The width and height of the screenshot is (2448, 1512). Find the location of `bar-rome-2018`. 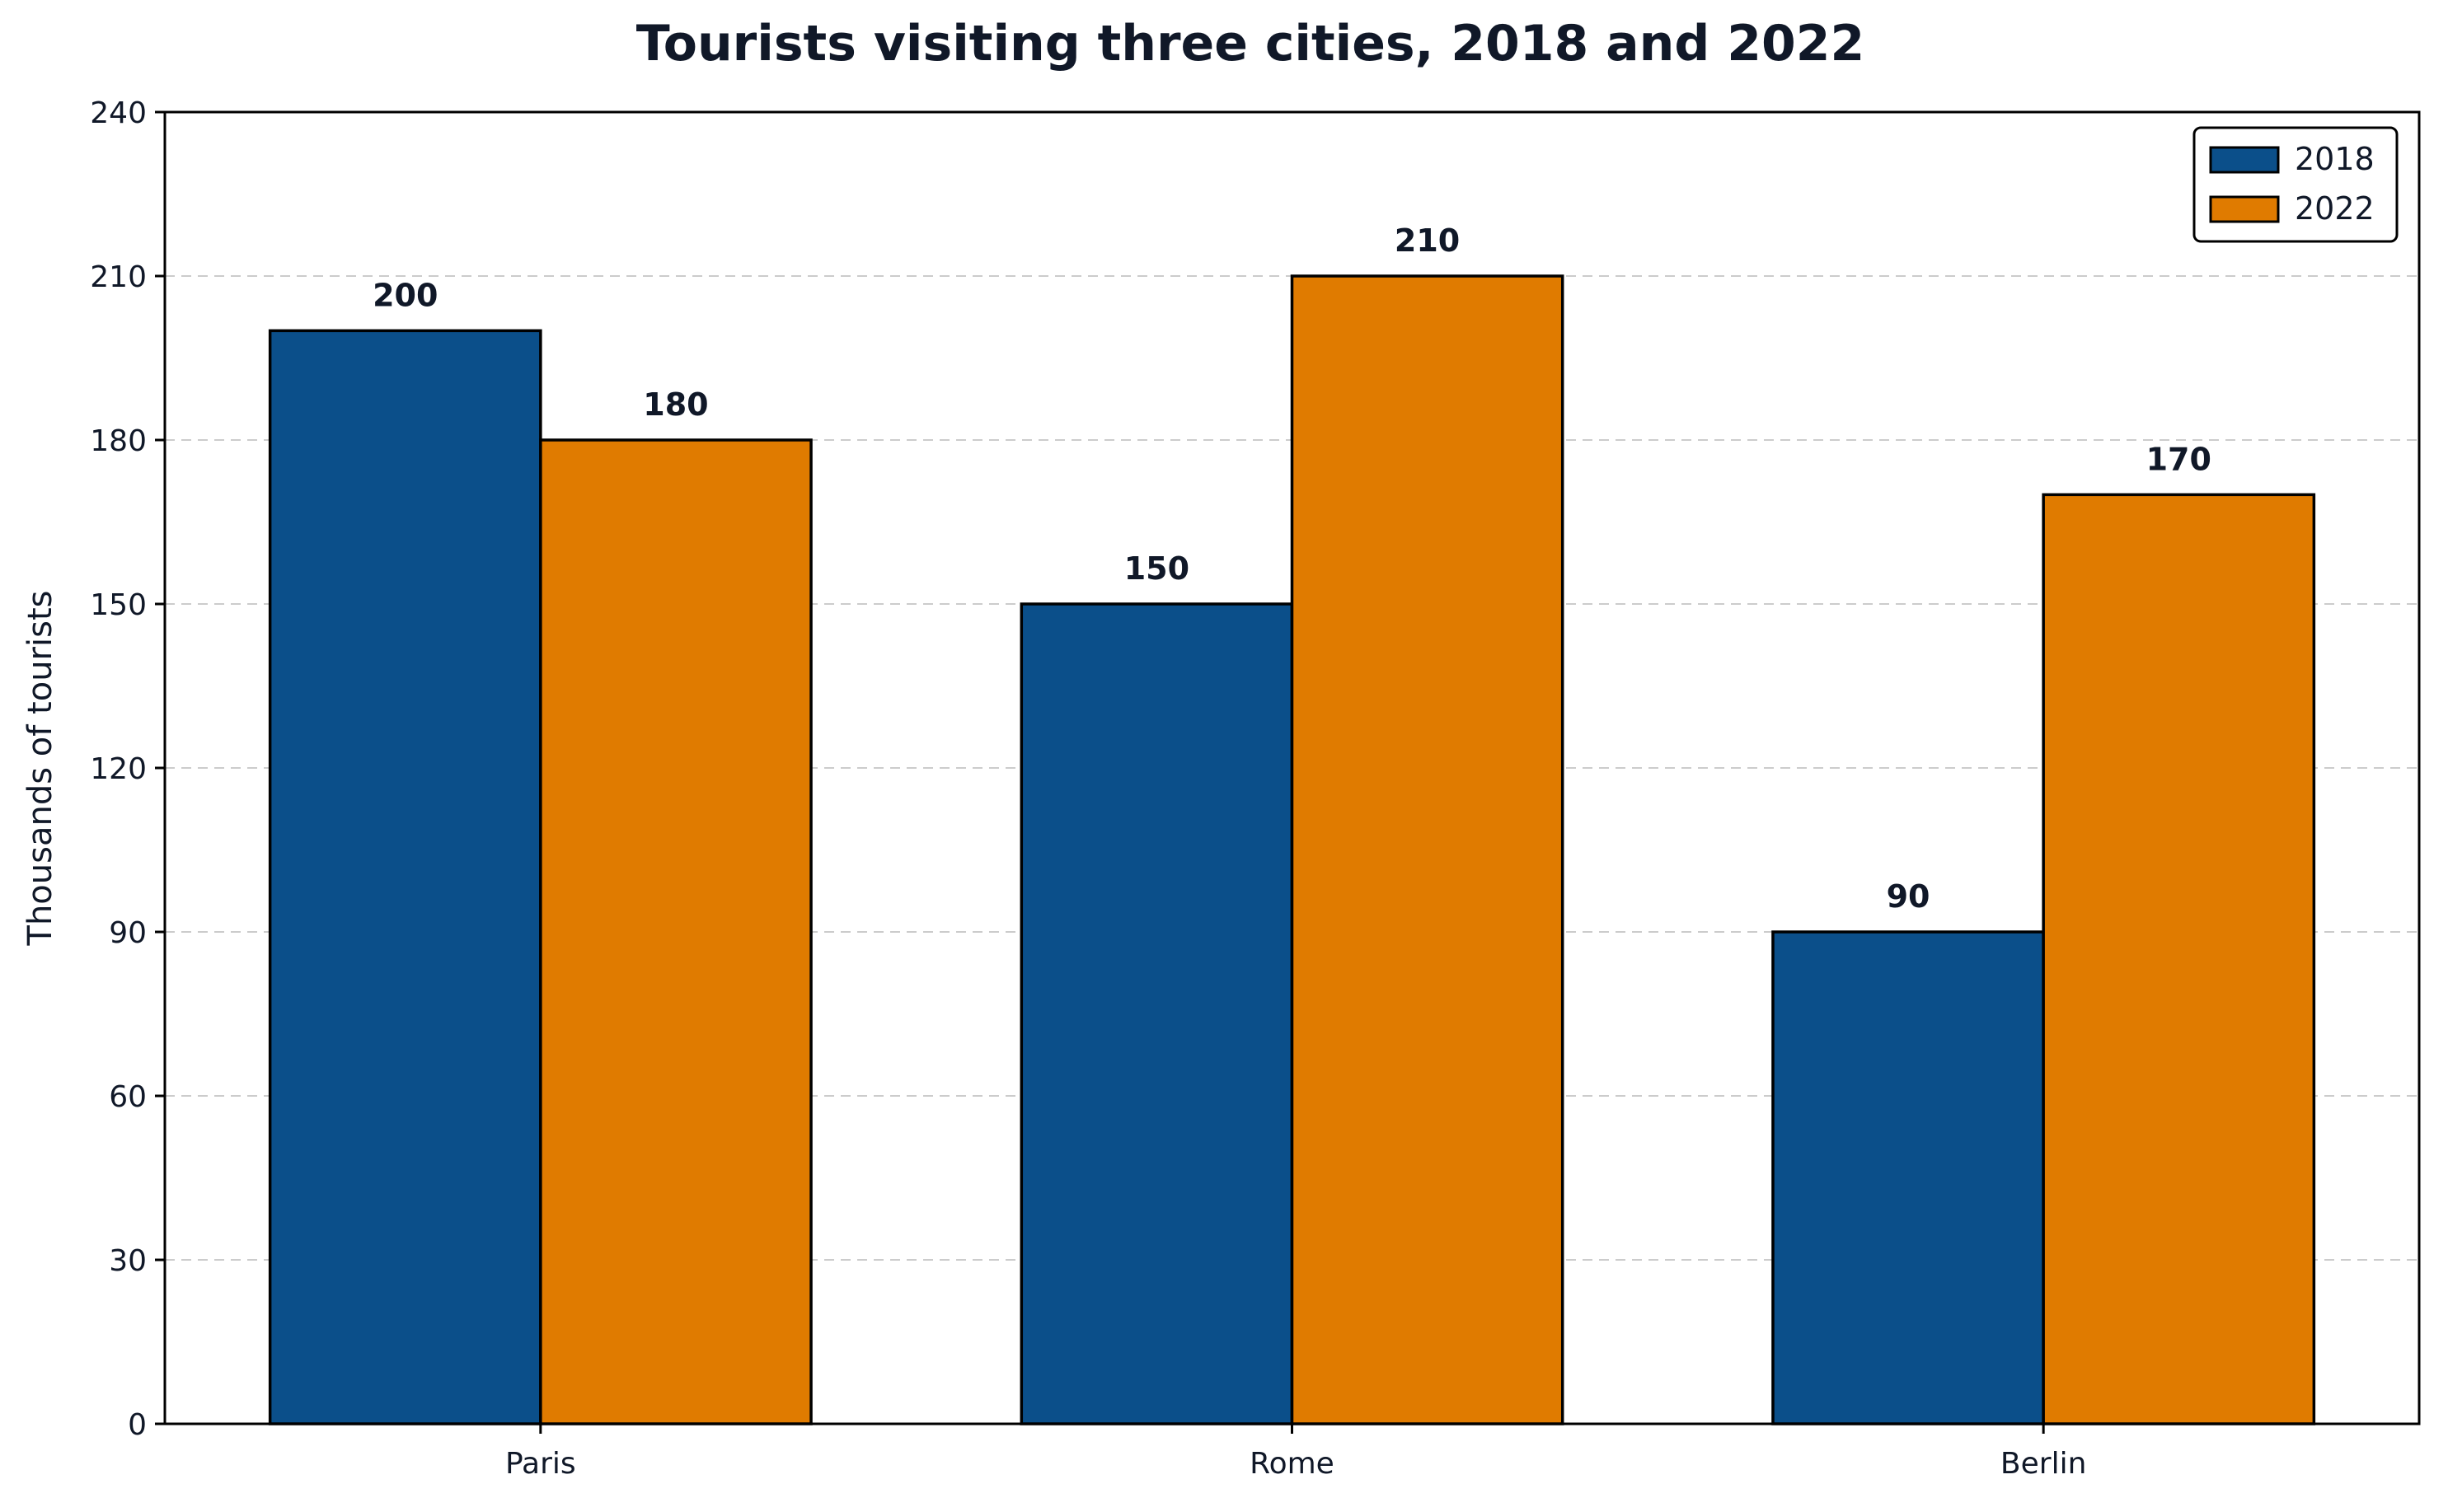

bar-rome-2018 is located at coordinates (1157, 1013).